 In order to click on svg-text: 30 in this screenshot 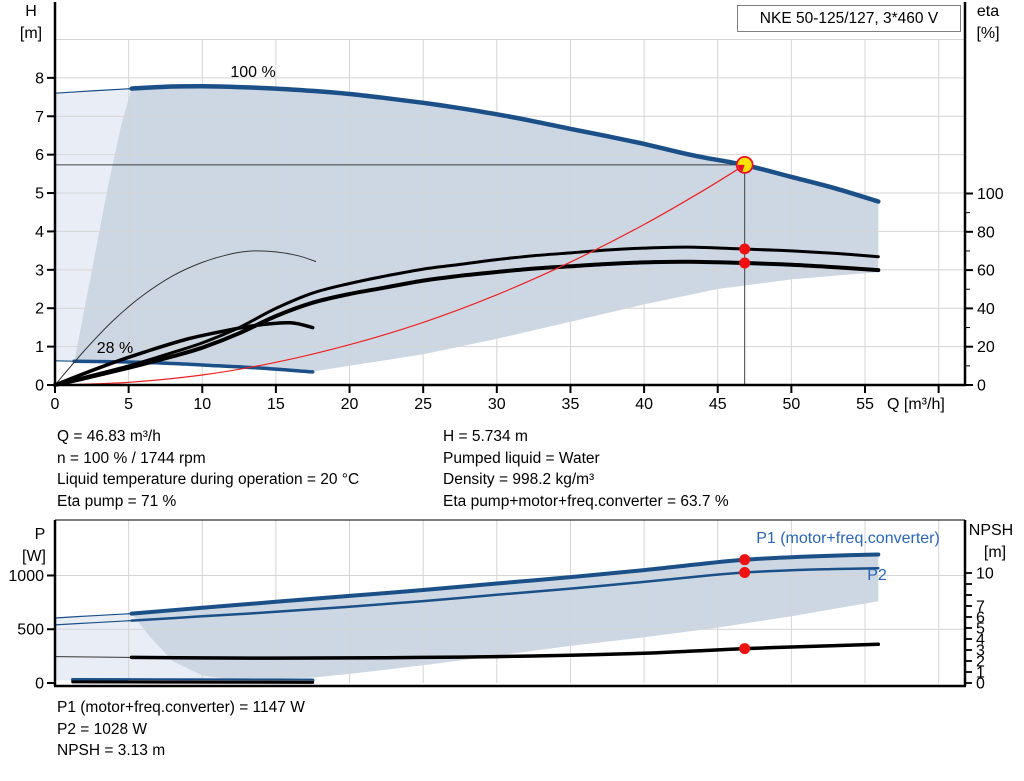, I will do `click(497, 404)`.